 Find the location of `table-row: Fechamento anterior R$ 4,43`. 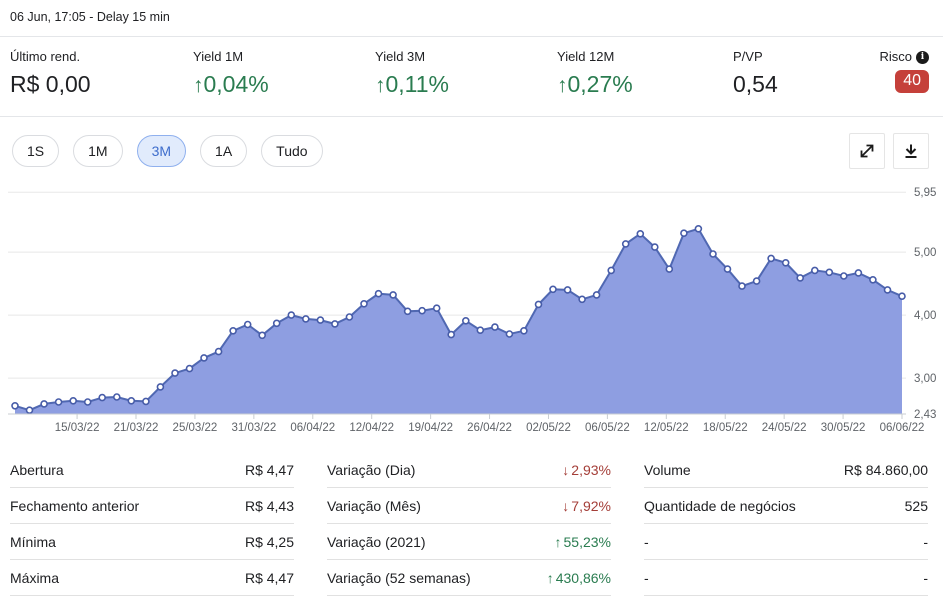

table-row: Fechamento anterior R$ 4,43 is located at coordinates (152, 506).